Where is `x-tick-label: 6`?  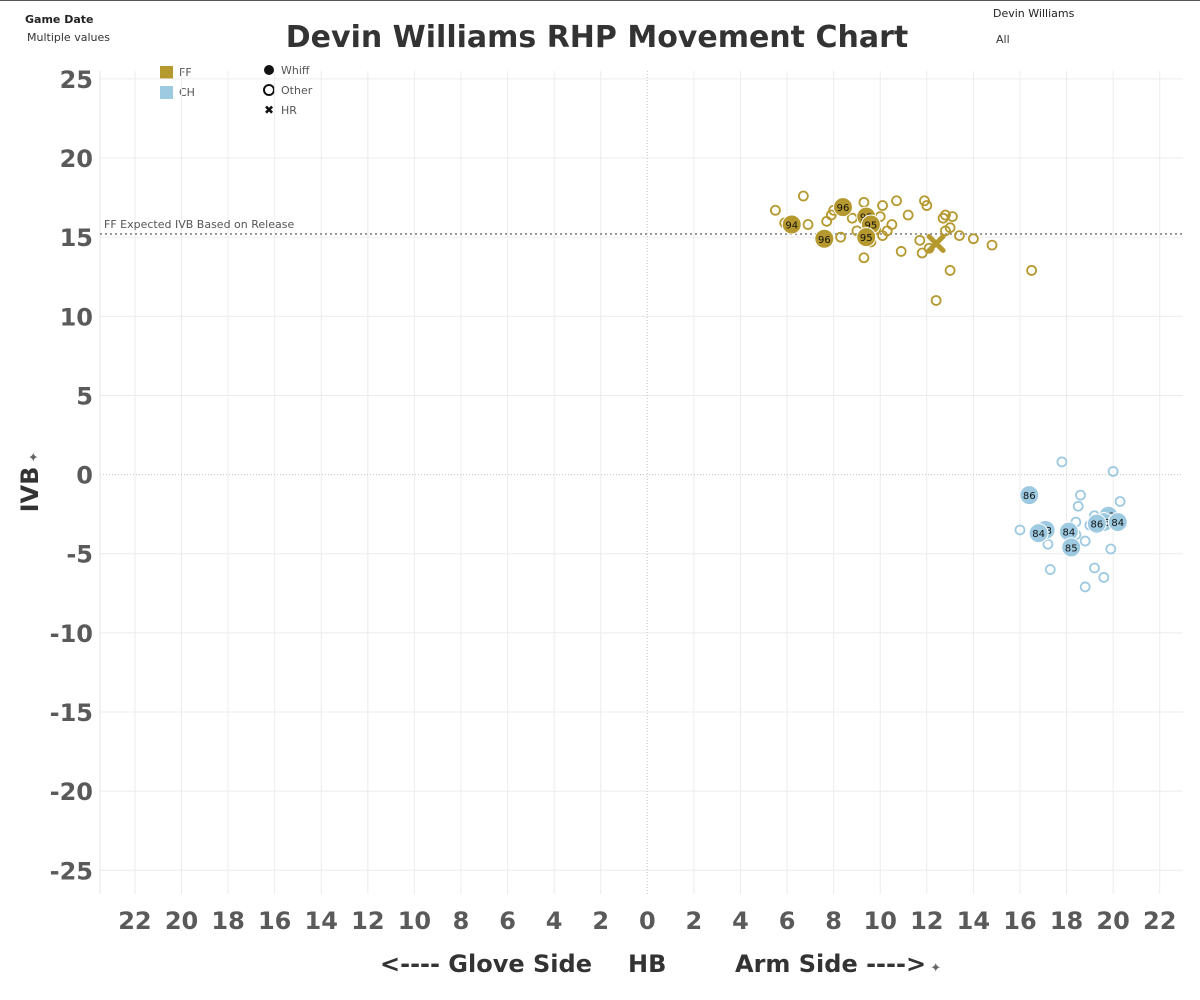 x-tick-label: 6 is located at coordinates (507, 921).